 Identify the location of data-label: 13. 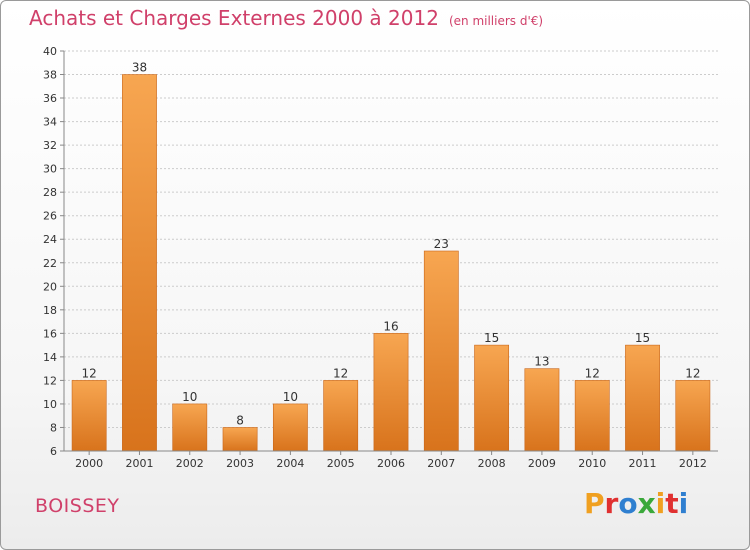
(541, 362).